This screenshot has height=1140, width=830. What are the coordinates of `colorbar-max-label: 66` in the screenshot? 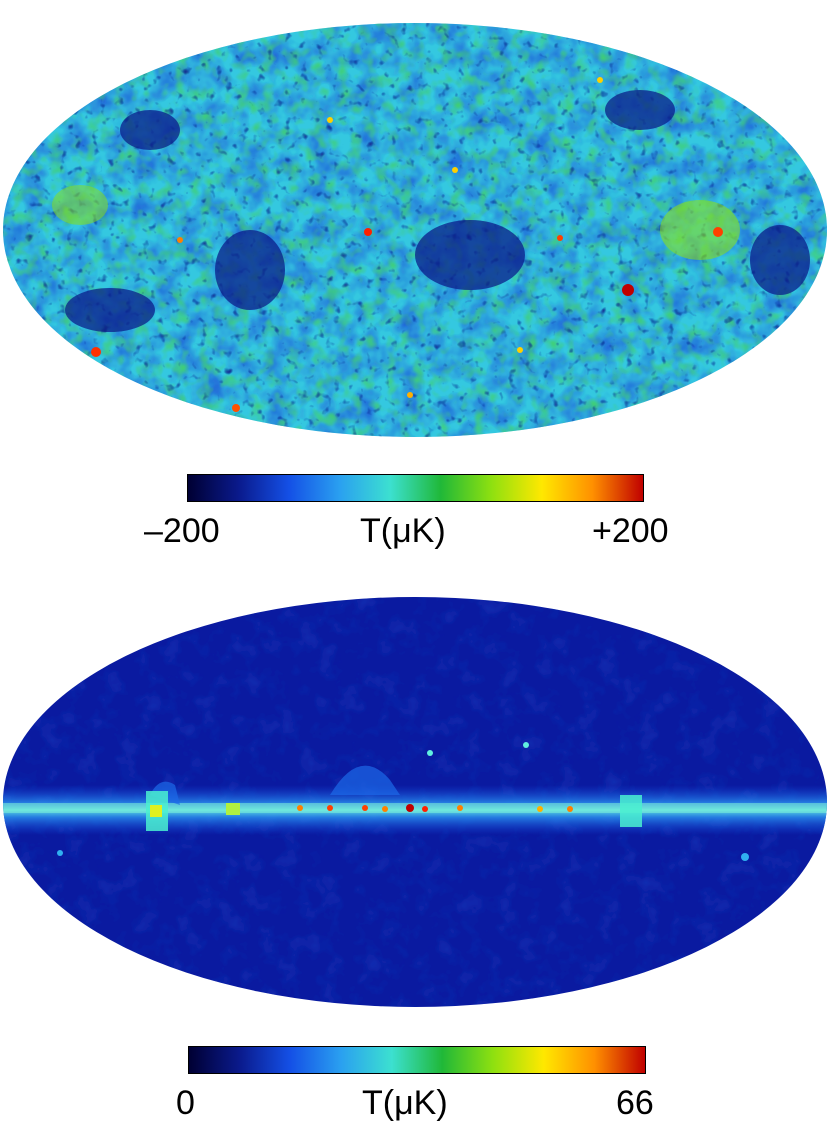 It's located at (635, 1103).